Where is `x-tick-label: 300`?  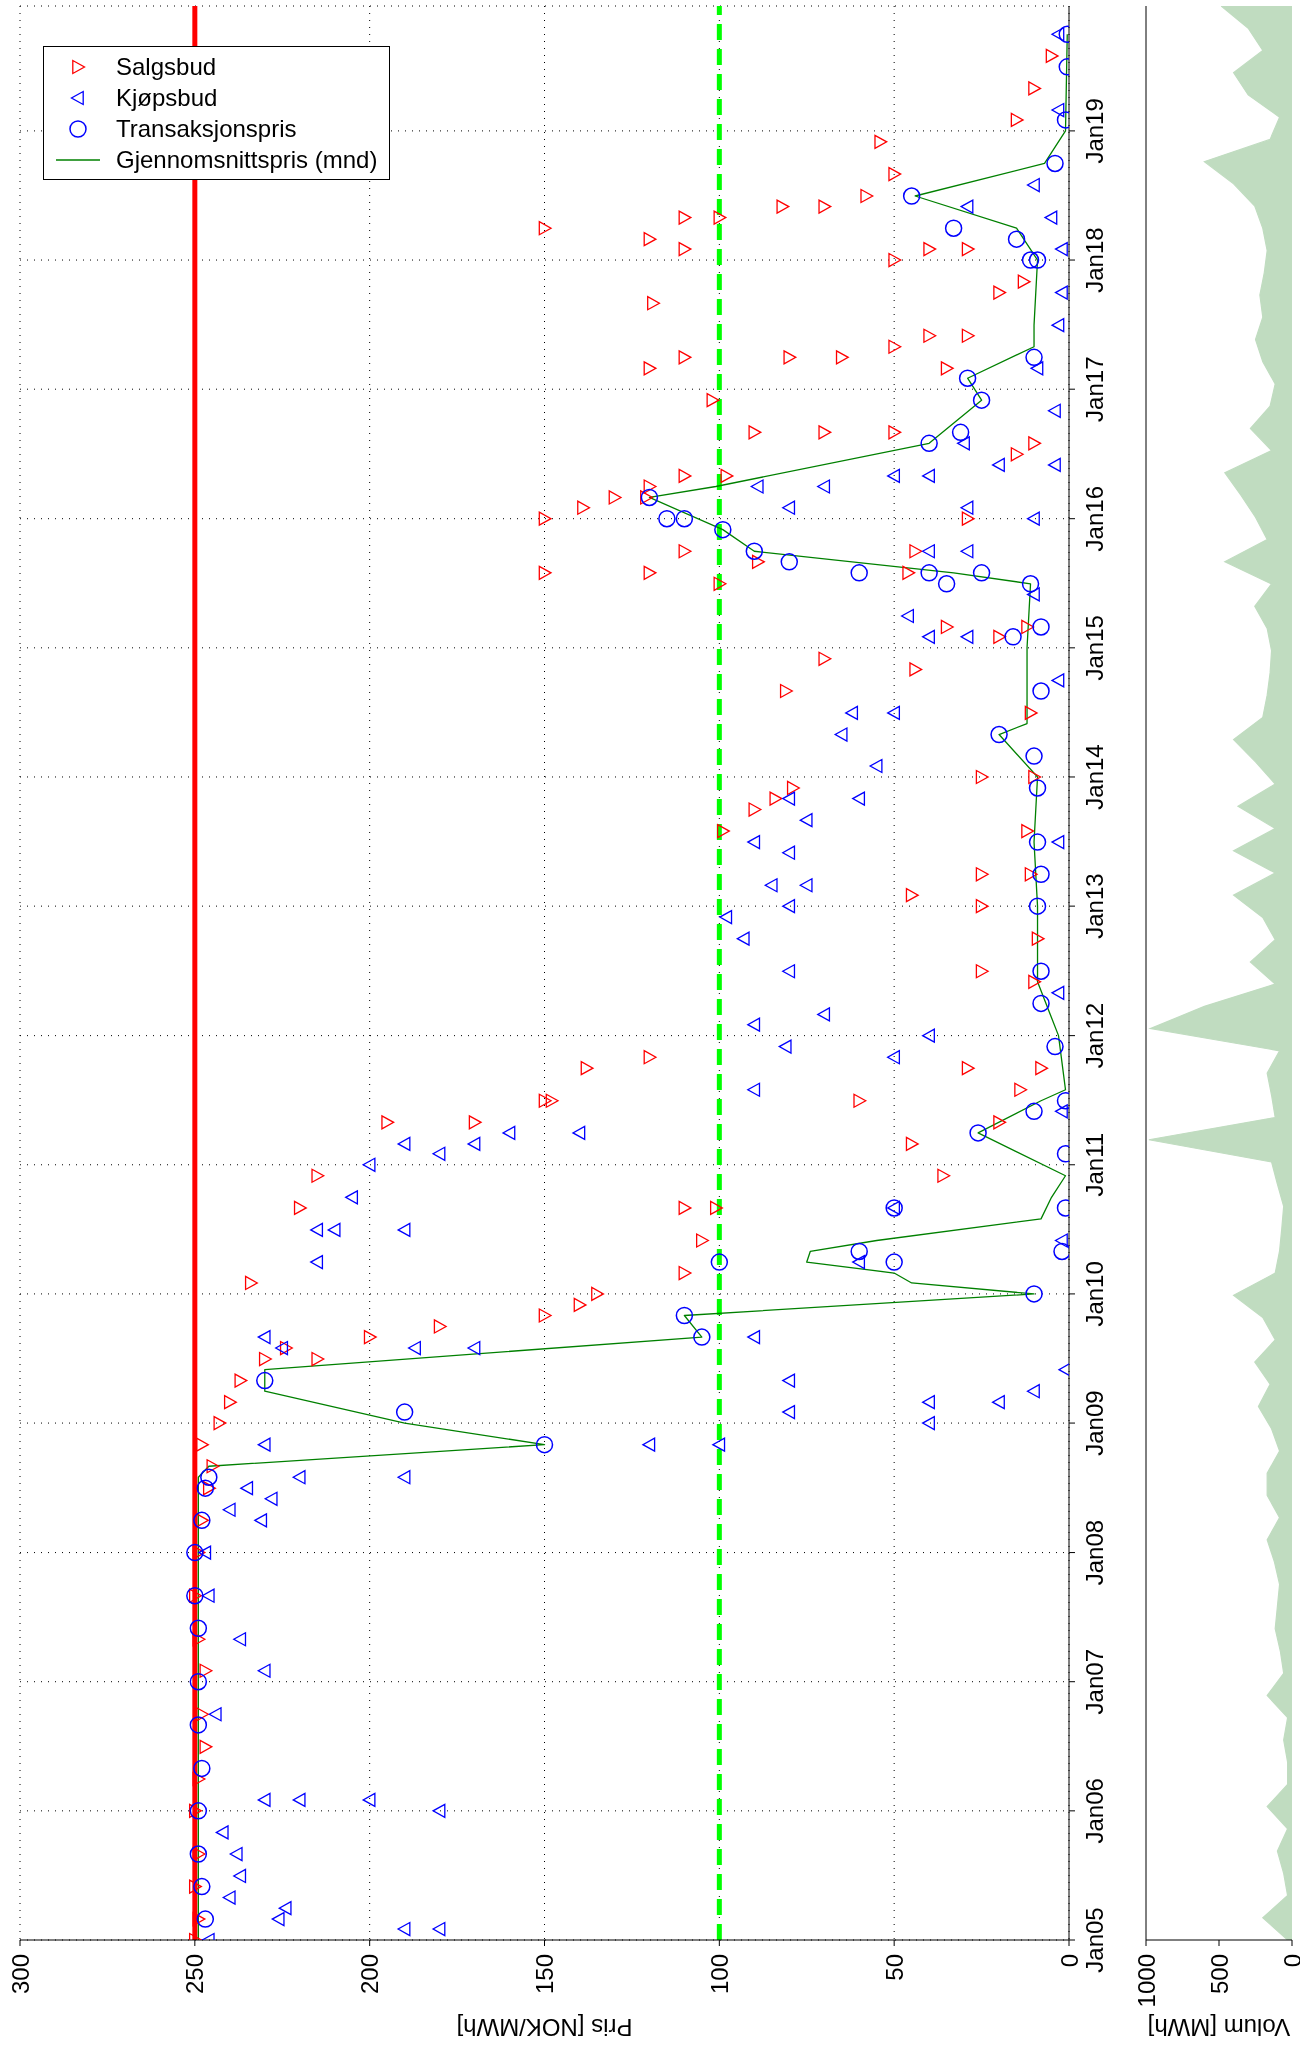
x-tick-label: 300 is located at coordinates (20, 1974).